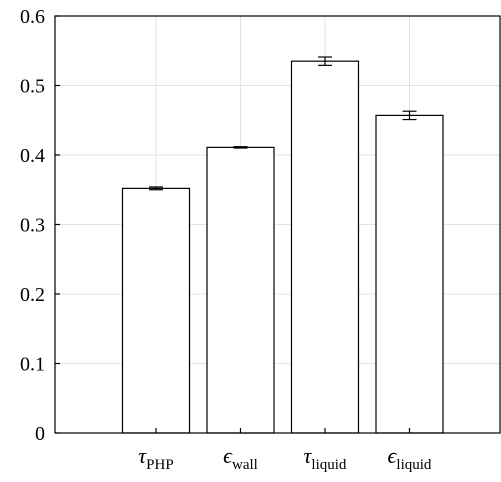 The image size is (501, 482). Describe the element at coordinates (240, 458) in the screenshot. I see `x-tick-label-wall: ϵwall` at that location.